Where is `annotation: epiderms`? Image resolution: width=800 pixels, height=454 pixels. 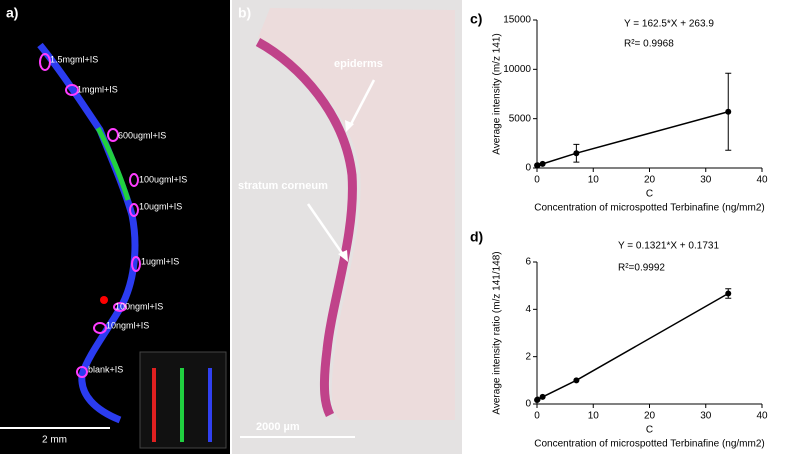
annotation: epiderms is located at coordinates (358, 64).